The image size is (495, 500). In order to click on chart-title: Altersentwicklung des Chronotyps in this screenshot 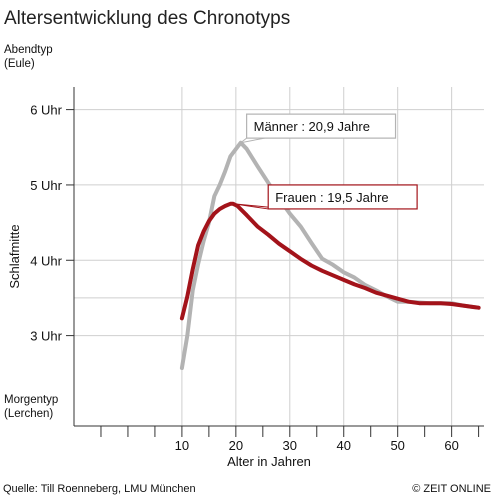, I will do `click(147, 18)`.